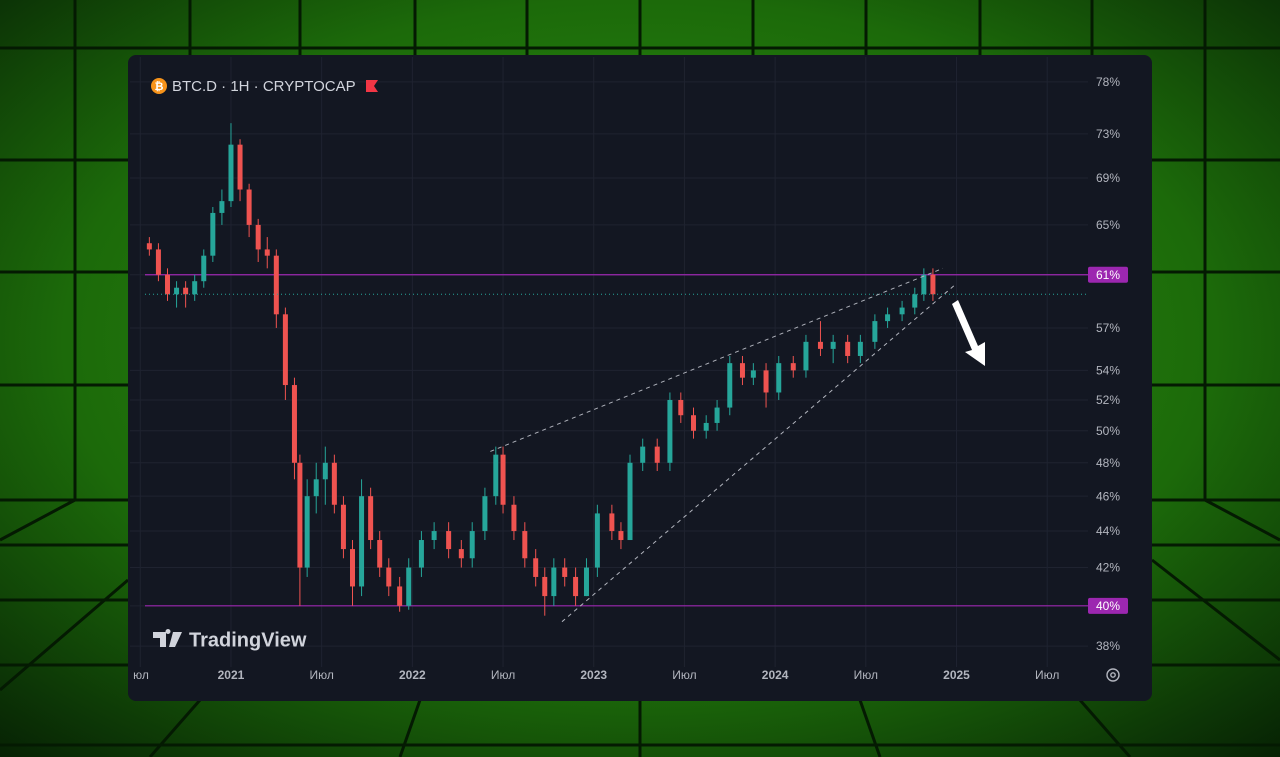  I want to click on y-tick-label: 40%, so click(1108, 606).